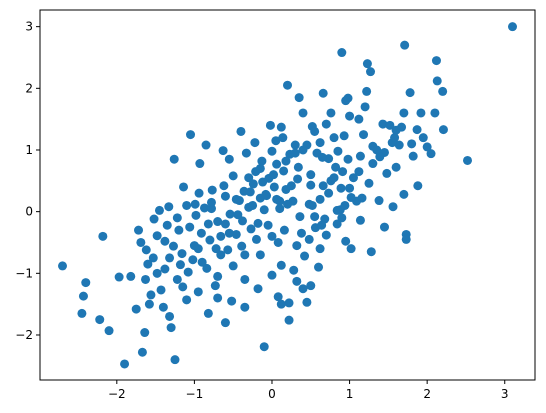 This screenshot has width=546, height=413. I want to click on y-tick-label: −2, so click(24, 335).